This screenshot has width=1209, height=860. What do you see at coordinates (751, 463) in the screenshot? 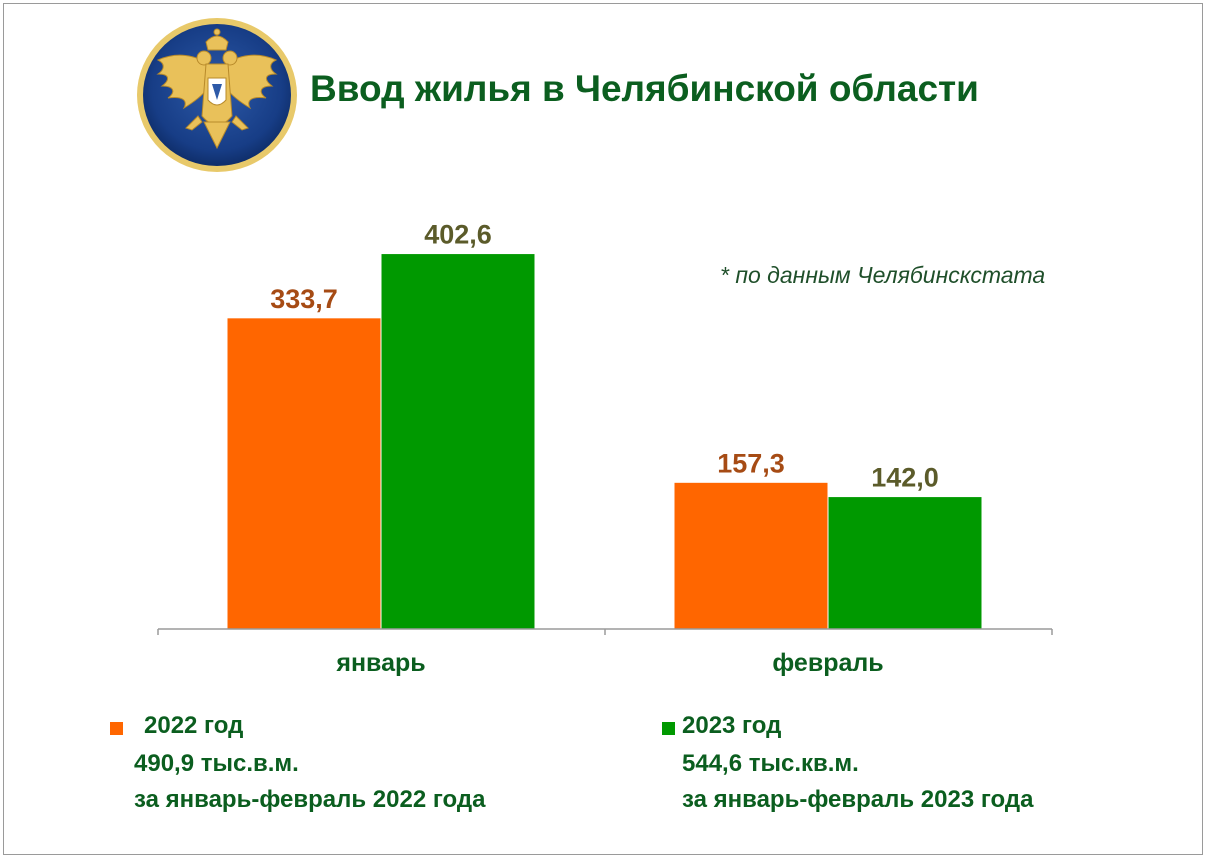
I see `data-label-2022-february: 157,3` at bounding box center [751, 463].